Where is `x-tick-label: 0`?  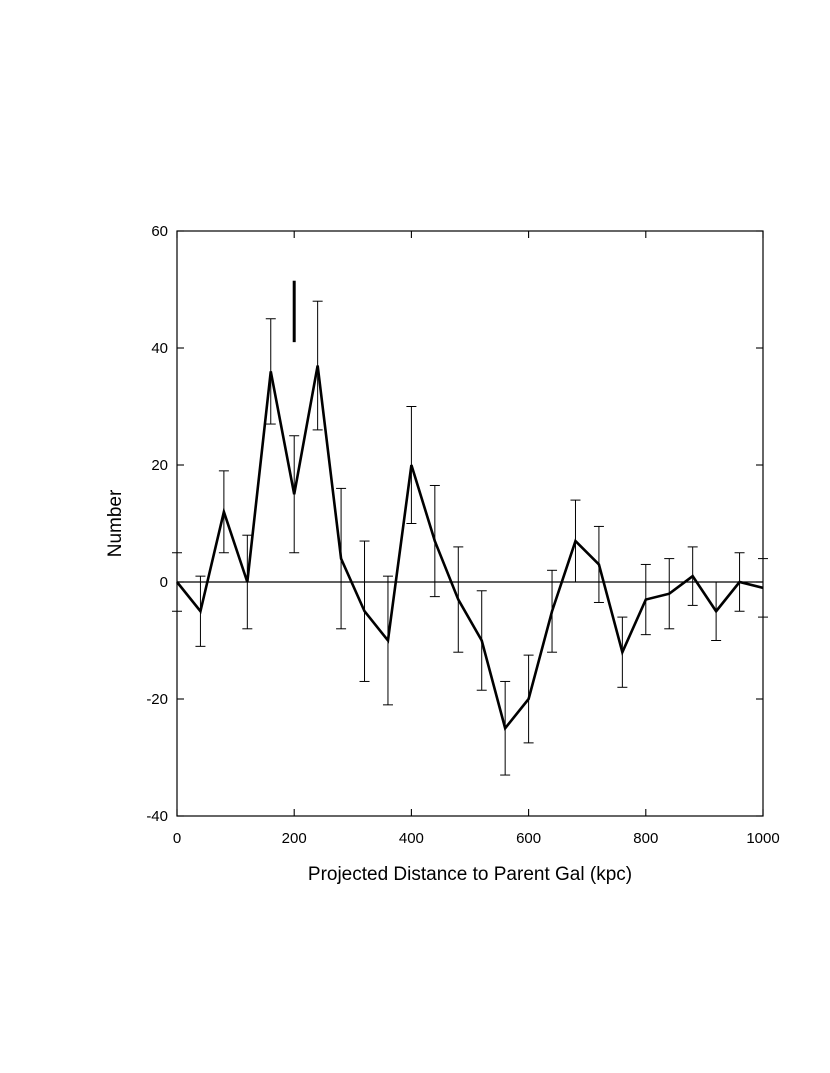 x-tick-label: 0 is located at coordinates (177, 838).